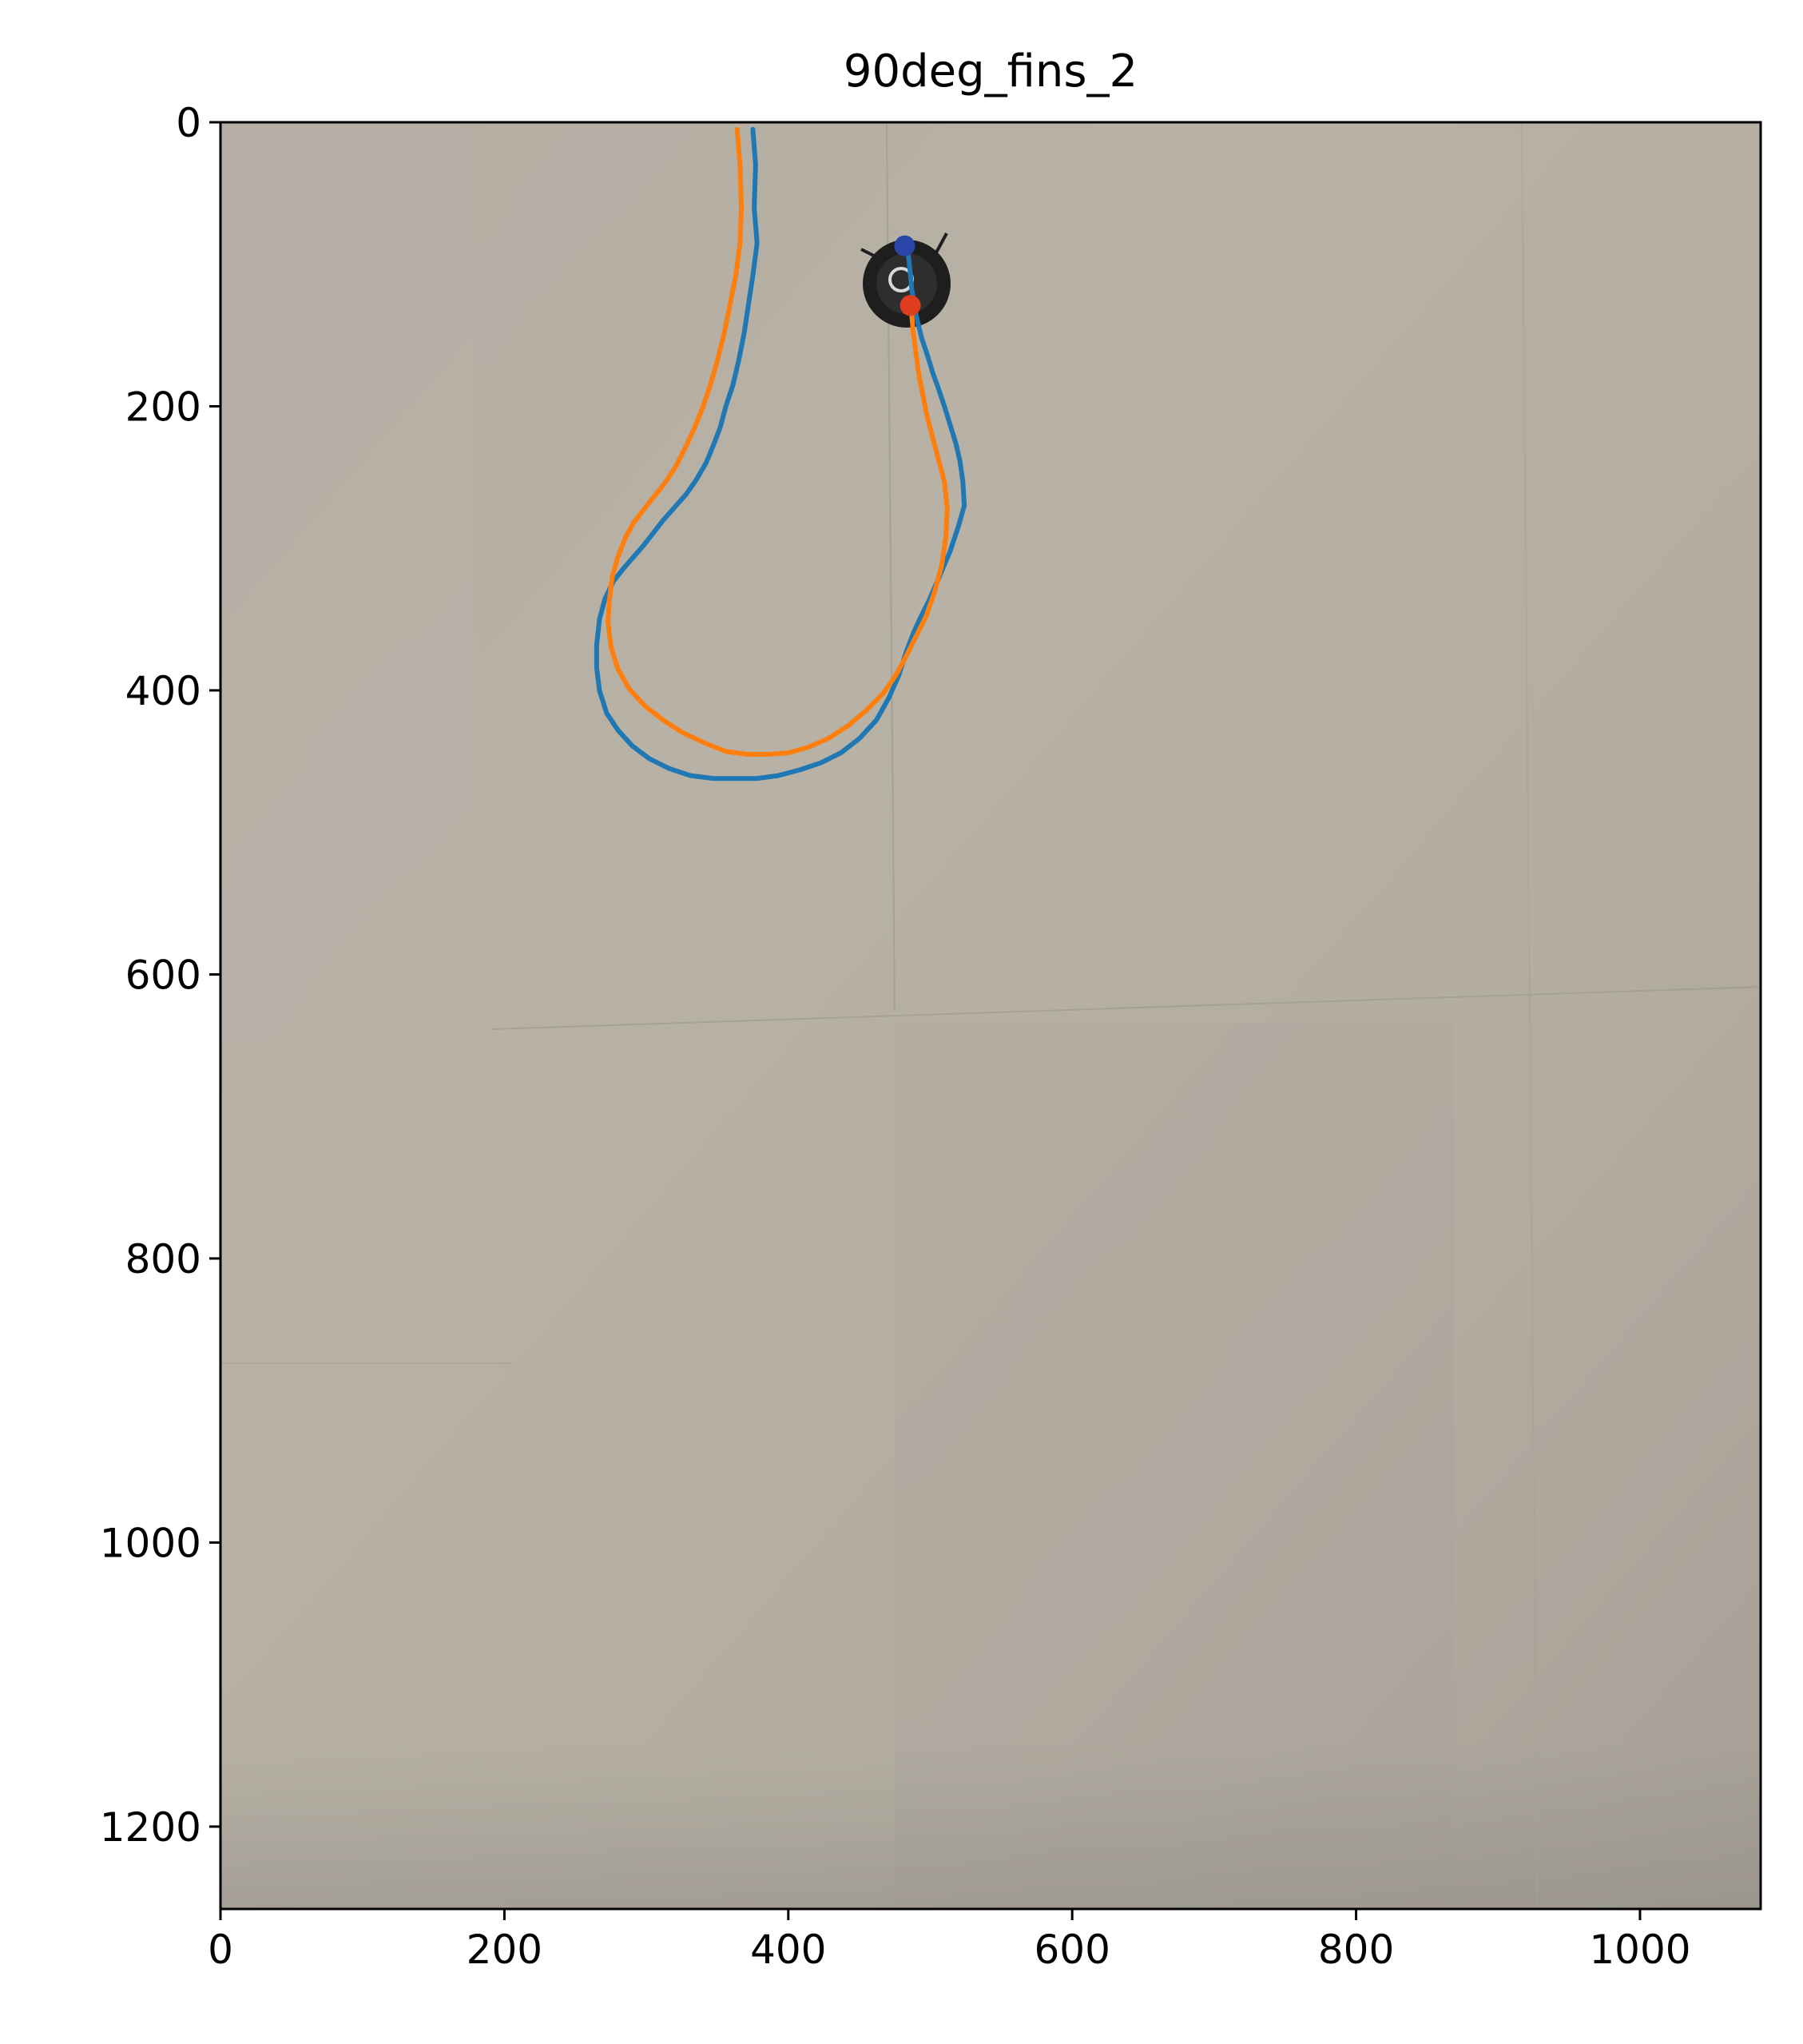 Image resolution: width=1803 pixels, height=2044 pixels. I want to click on x-axis: 0 200 400 600 800 1000, so click(949, 1941).